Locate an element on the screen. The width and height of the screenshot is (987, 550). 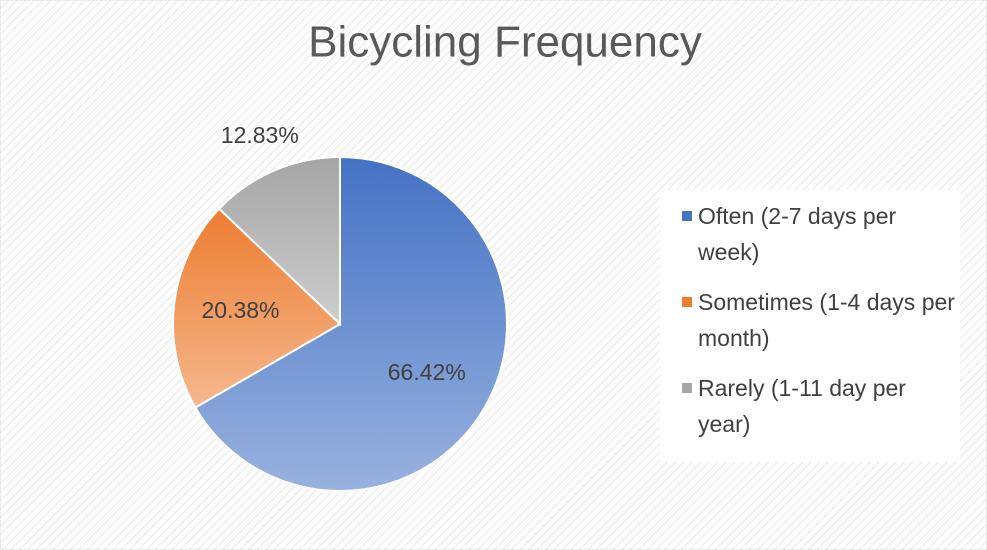
legend-label: Often (2-7 days per week) is located at coordinates (797, 234).